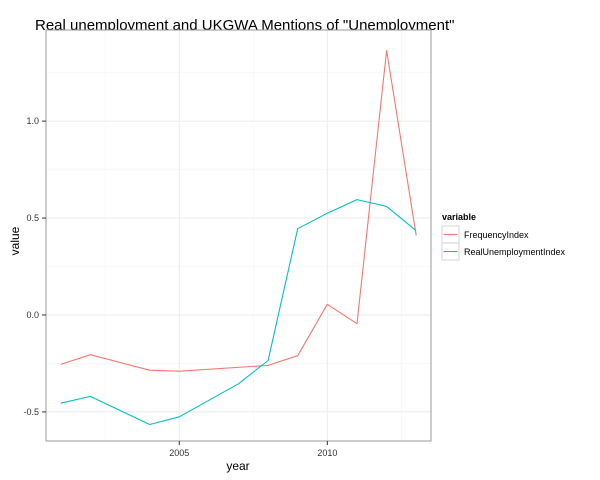 The height and width of the screenshot is (480, 600). I want to click on y-tick-label: -0.5, so click(31, 412).